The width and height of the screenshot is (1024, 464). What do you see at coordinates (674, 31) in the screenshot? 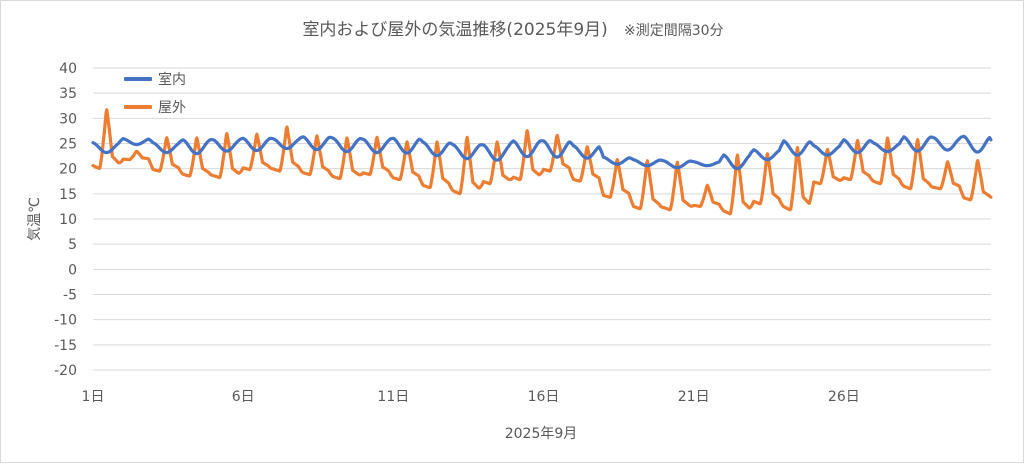
I see `chart-note: ※測定間隔30分` at bounding box center [674, 31].